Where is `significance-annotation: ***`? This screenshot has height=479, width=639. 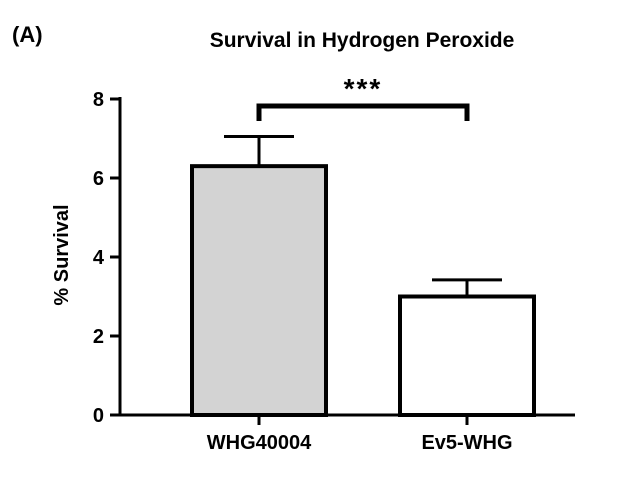
significance-annotation: *** is located at coordinates (363, 97).